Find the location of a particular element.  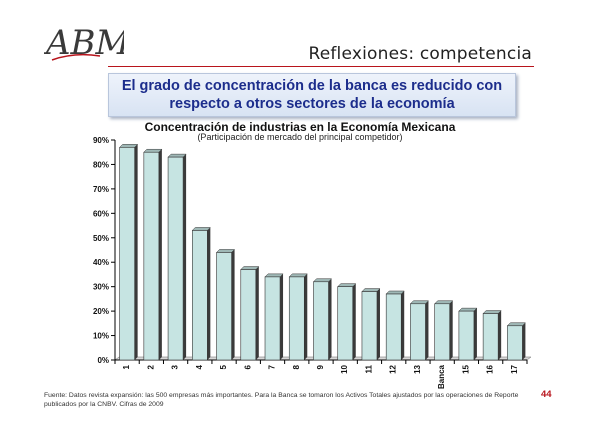

x-tick-label: 8 is located at coordinates (296, 366).